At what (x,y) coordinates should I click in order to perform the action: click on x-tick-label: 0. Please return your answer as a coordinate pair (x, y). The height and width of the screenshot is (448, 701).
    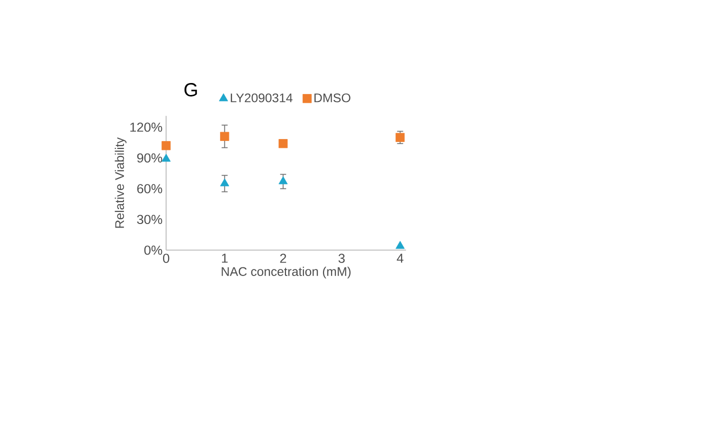
    Looking at the image, I should click on (166, 258).